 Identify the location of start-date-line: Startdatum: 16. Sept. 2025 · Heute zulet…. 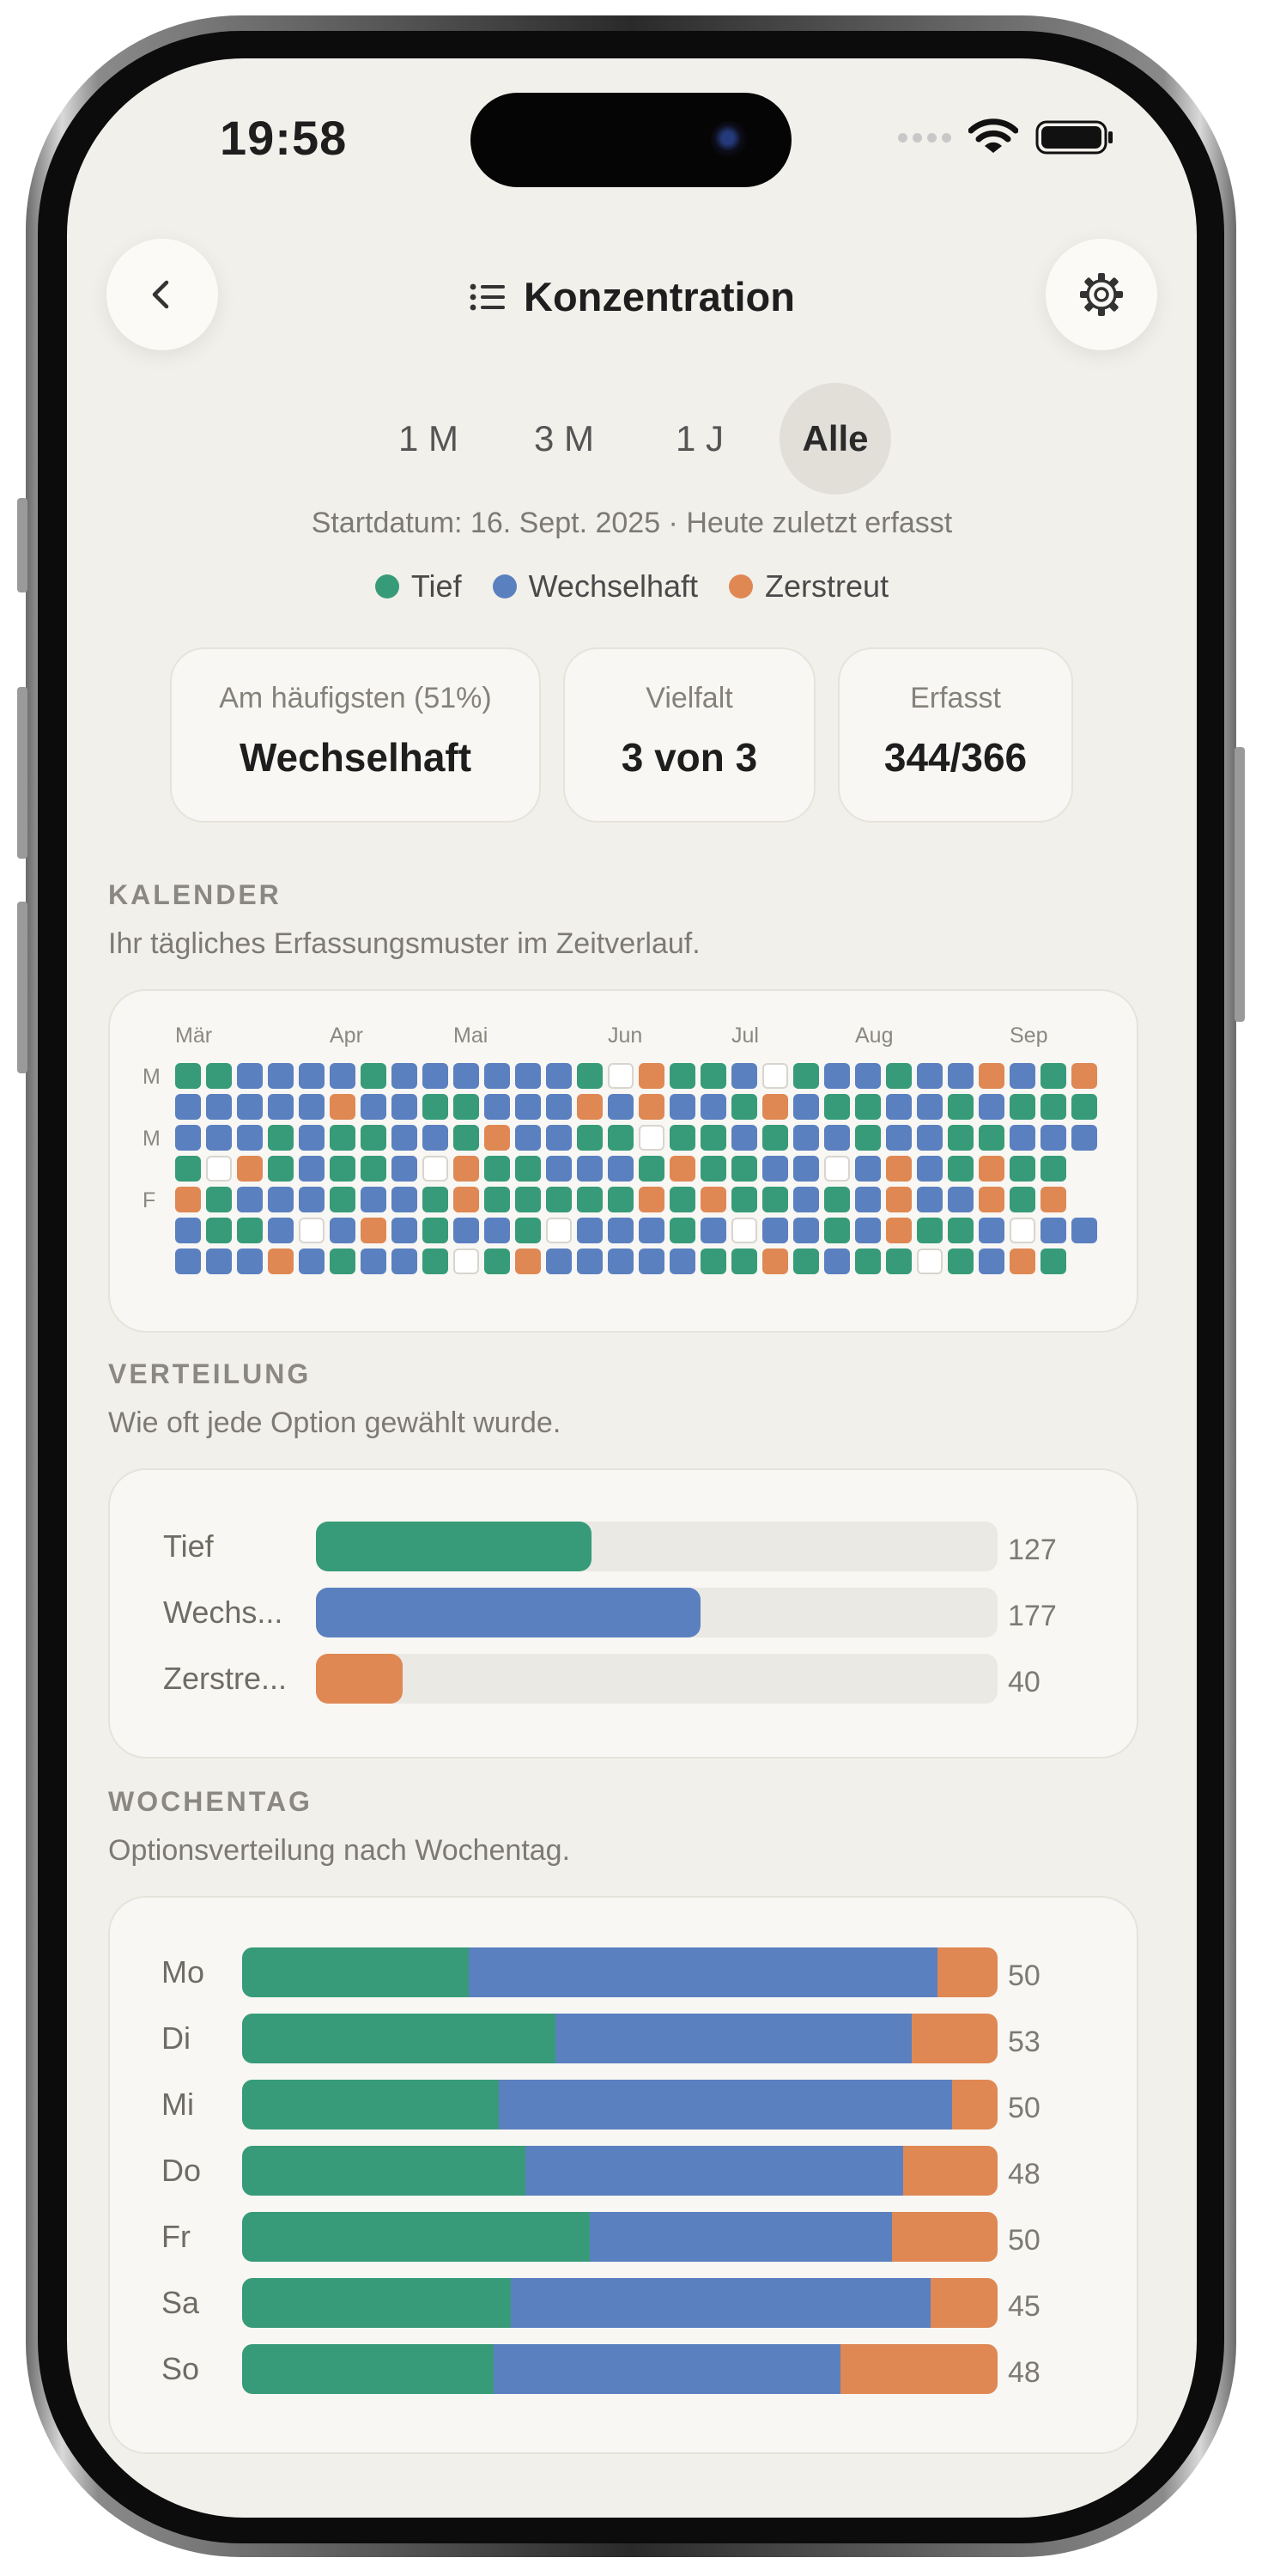
(632, 523).